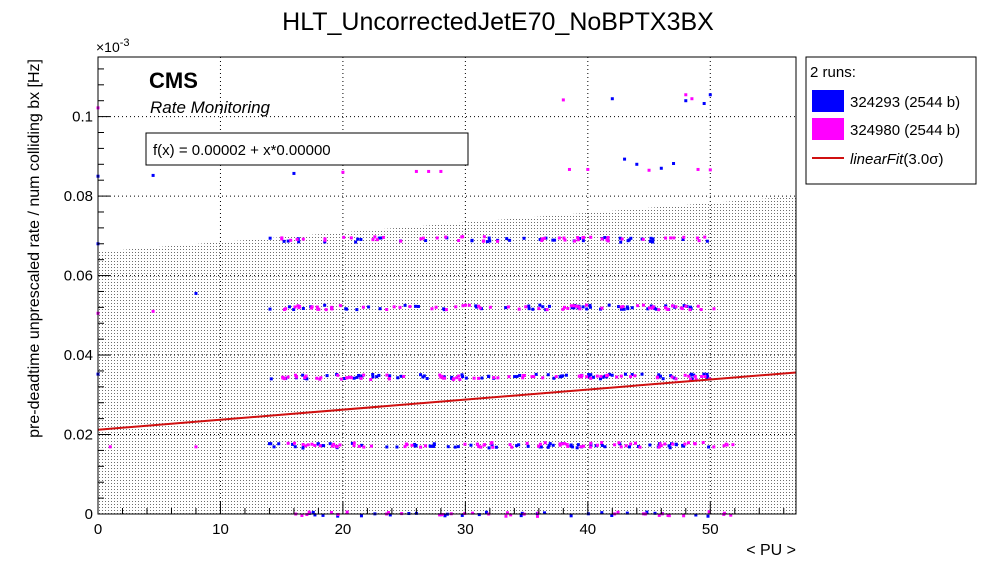  Describe the element at coordinates (220, 529) in the screenshot. I see `x-tick-label: 10` at that location.